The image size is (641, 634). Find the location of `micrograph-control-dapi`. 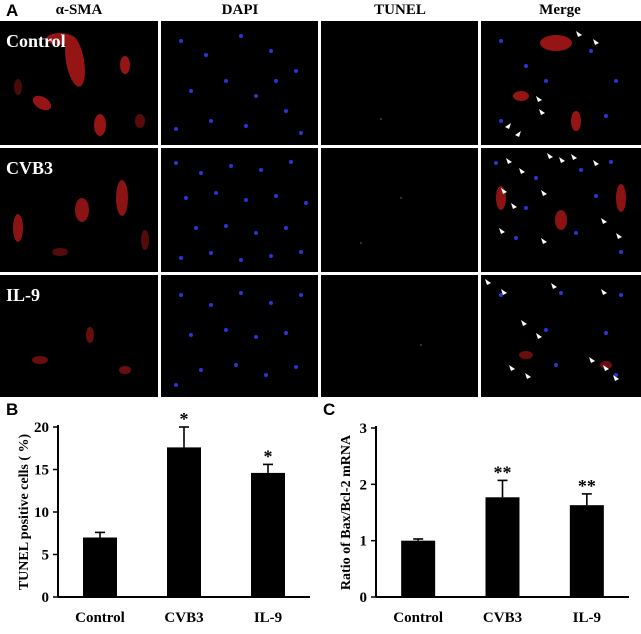

micrograph-control-dapi is located at coordinates (239, 83).